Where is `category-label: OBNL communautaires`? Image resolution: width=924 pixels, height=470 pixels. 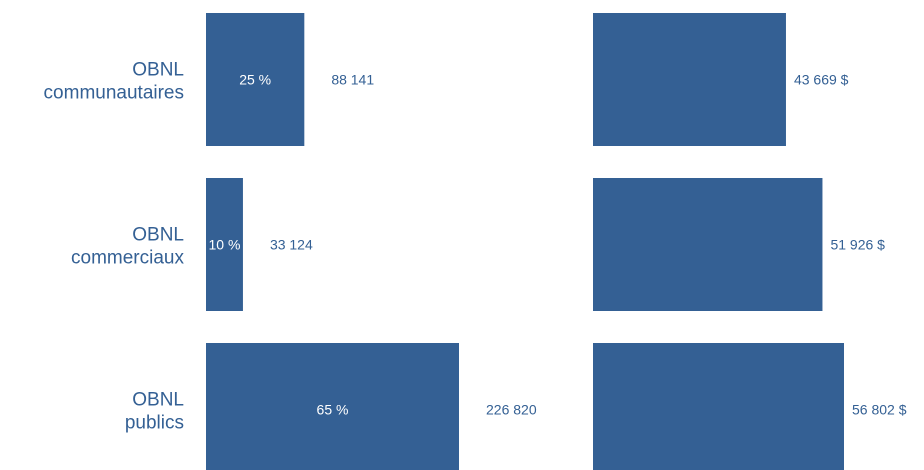 category-label: OBNL communautaires is located at coordinates (114, 82).